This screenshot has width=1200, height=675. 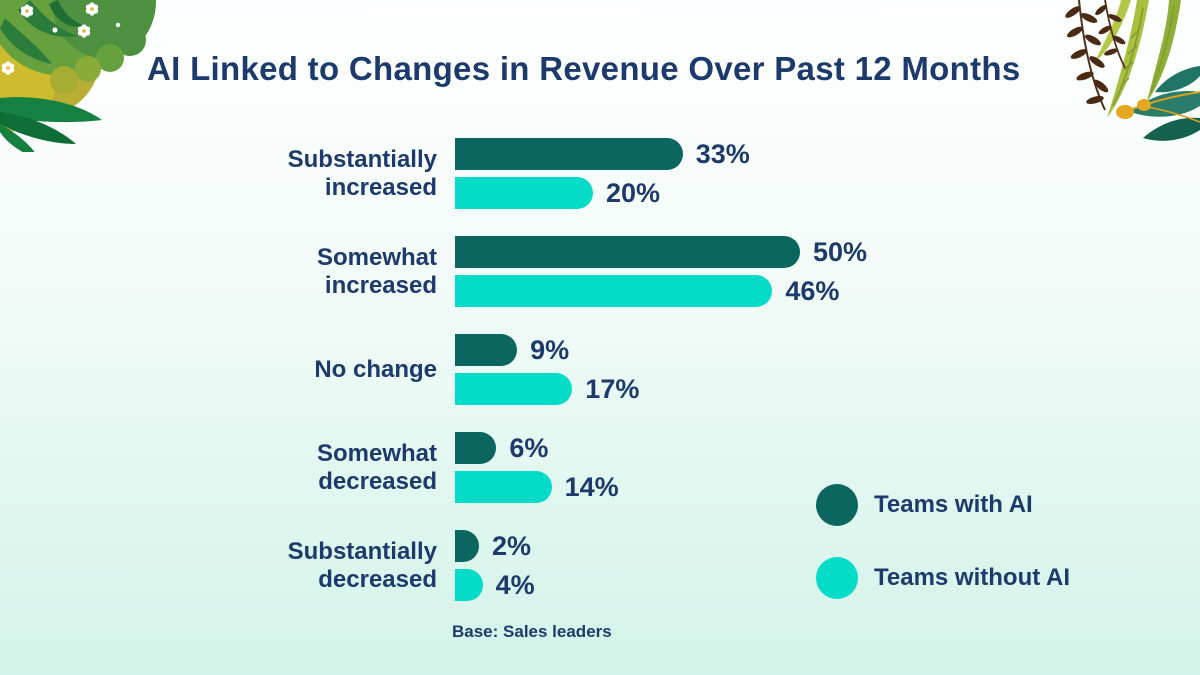 I want to click on value-label: 14%, so click(x=591, y=486).